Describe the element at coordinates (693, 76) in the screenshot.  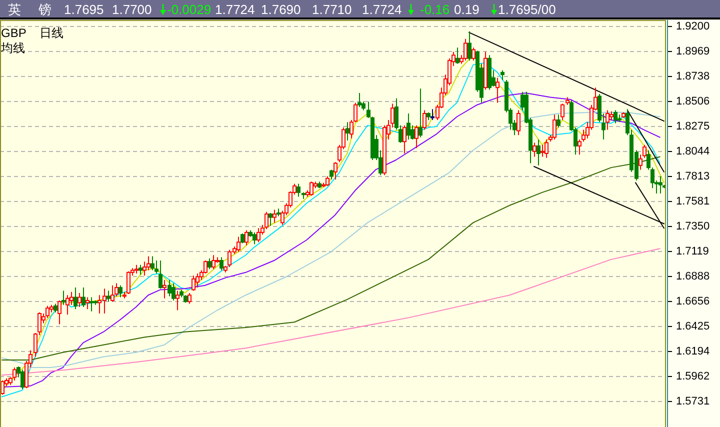
I see `y-tick-label: 1.8738` at that location.